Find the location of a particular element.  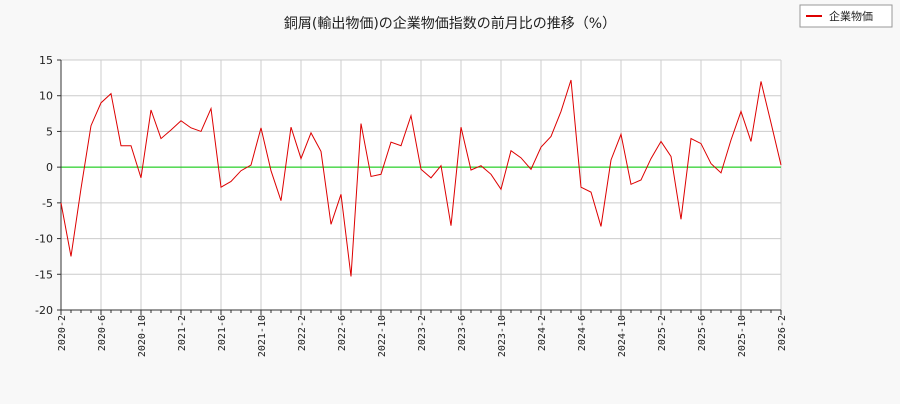

x-tick-label: 2023-2 is located at coordinates (422, 333).